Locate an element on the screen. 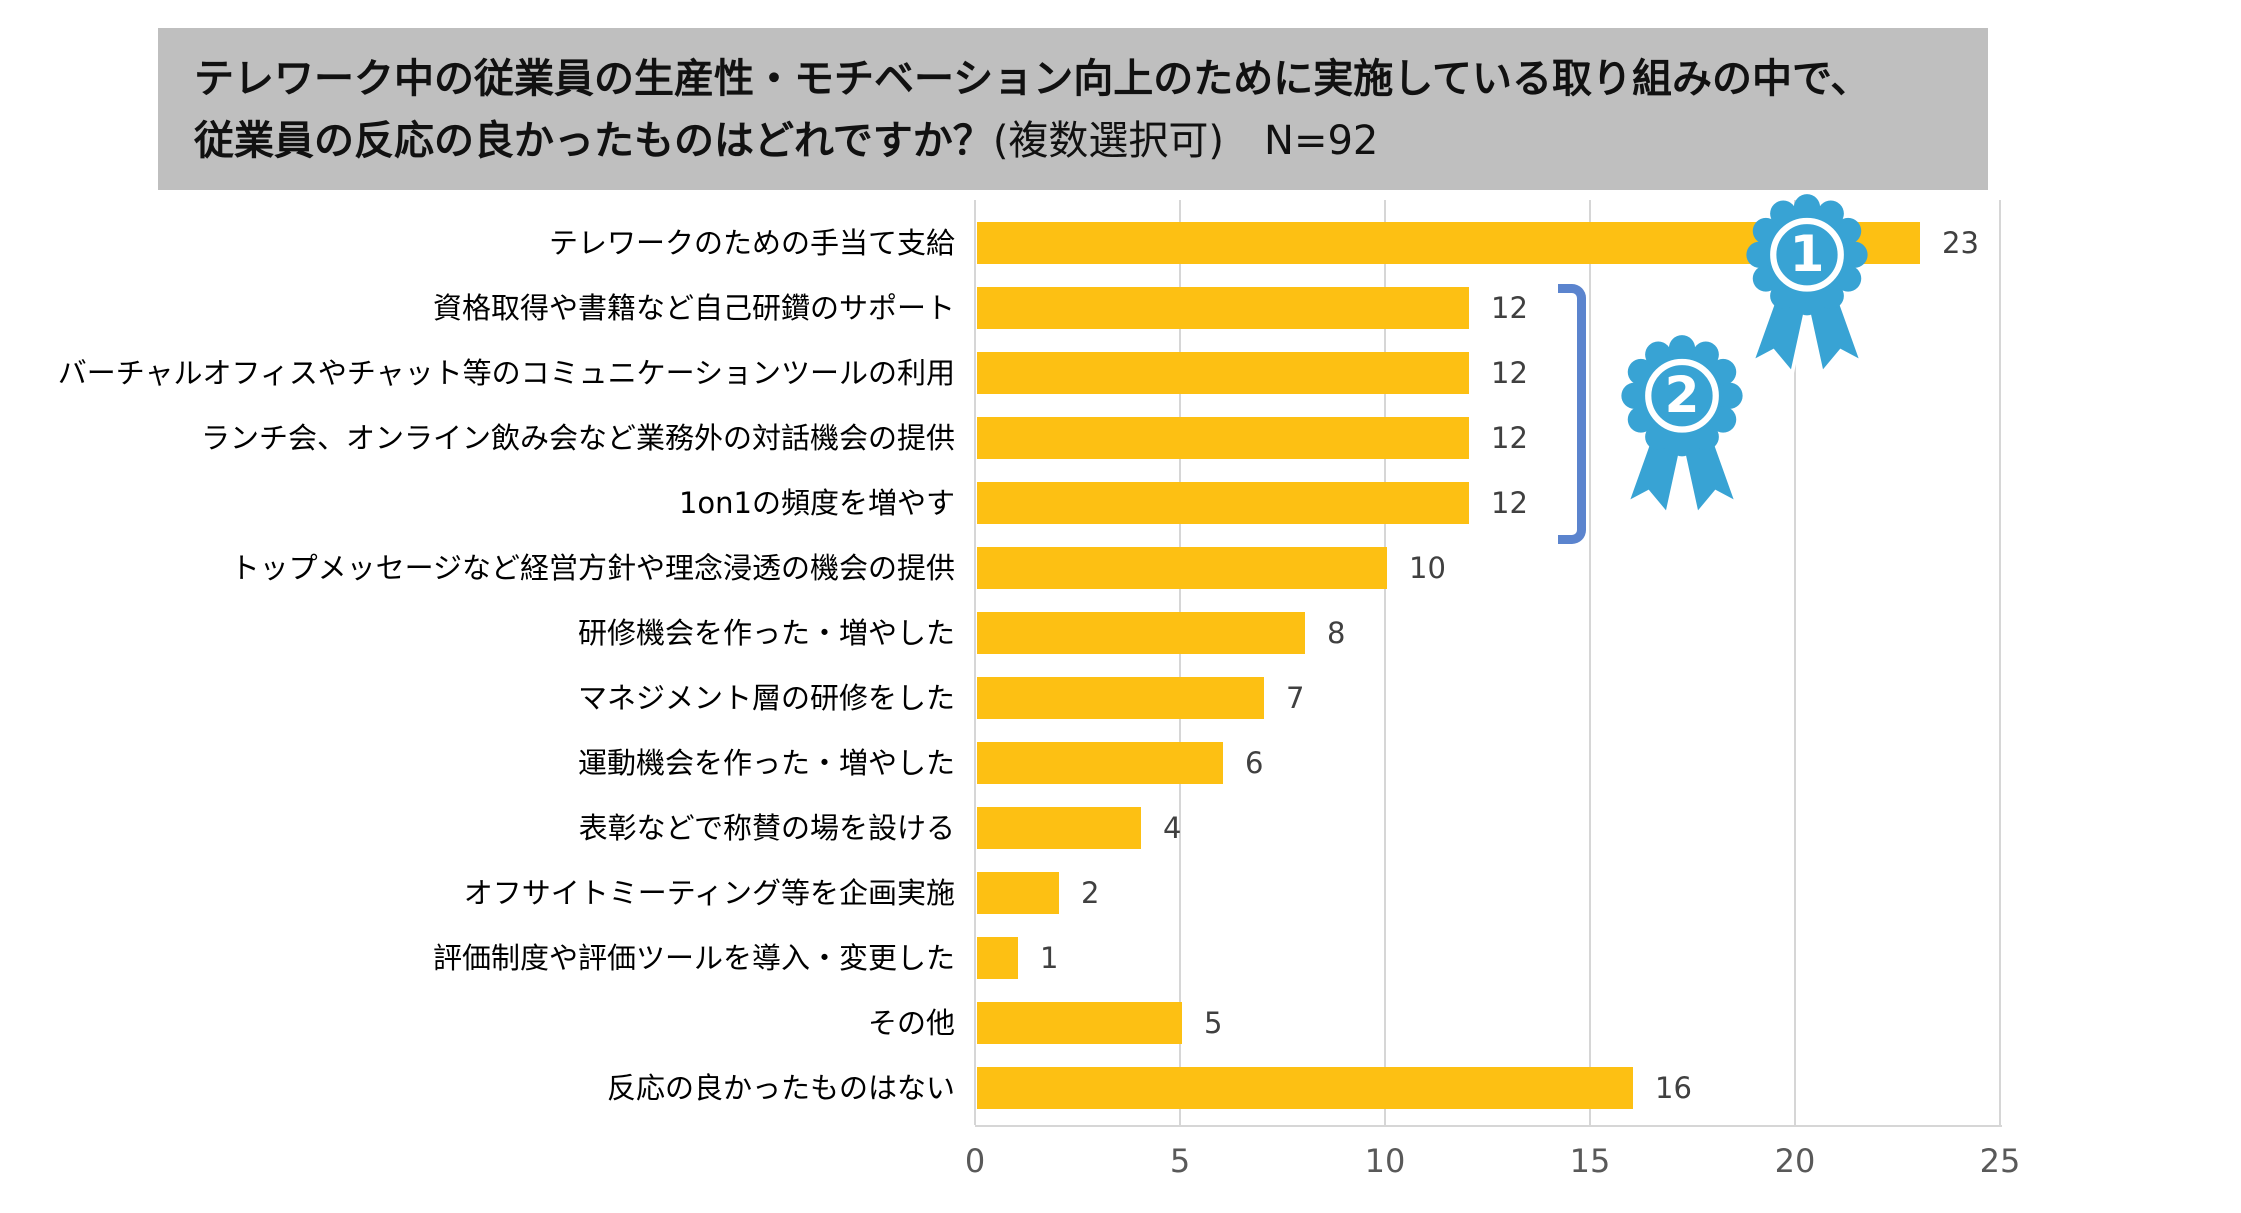 The image size is (2241, 1213). rank2-group-bracket is located at coordinates (1572, 414).